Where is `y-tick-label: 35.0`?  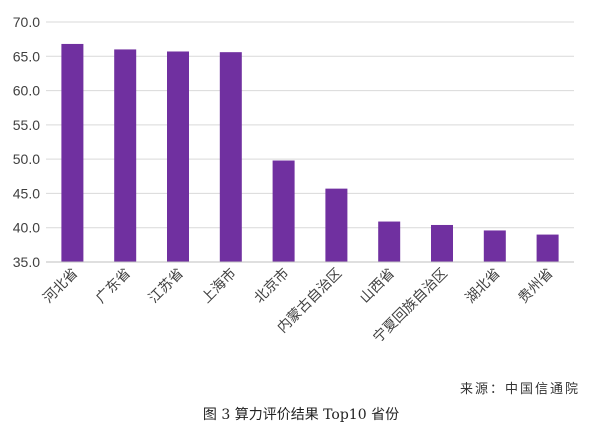 y-tick-label: 35.0 is located at coordinates (26, 262).